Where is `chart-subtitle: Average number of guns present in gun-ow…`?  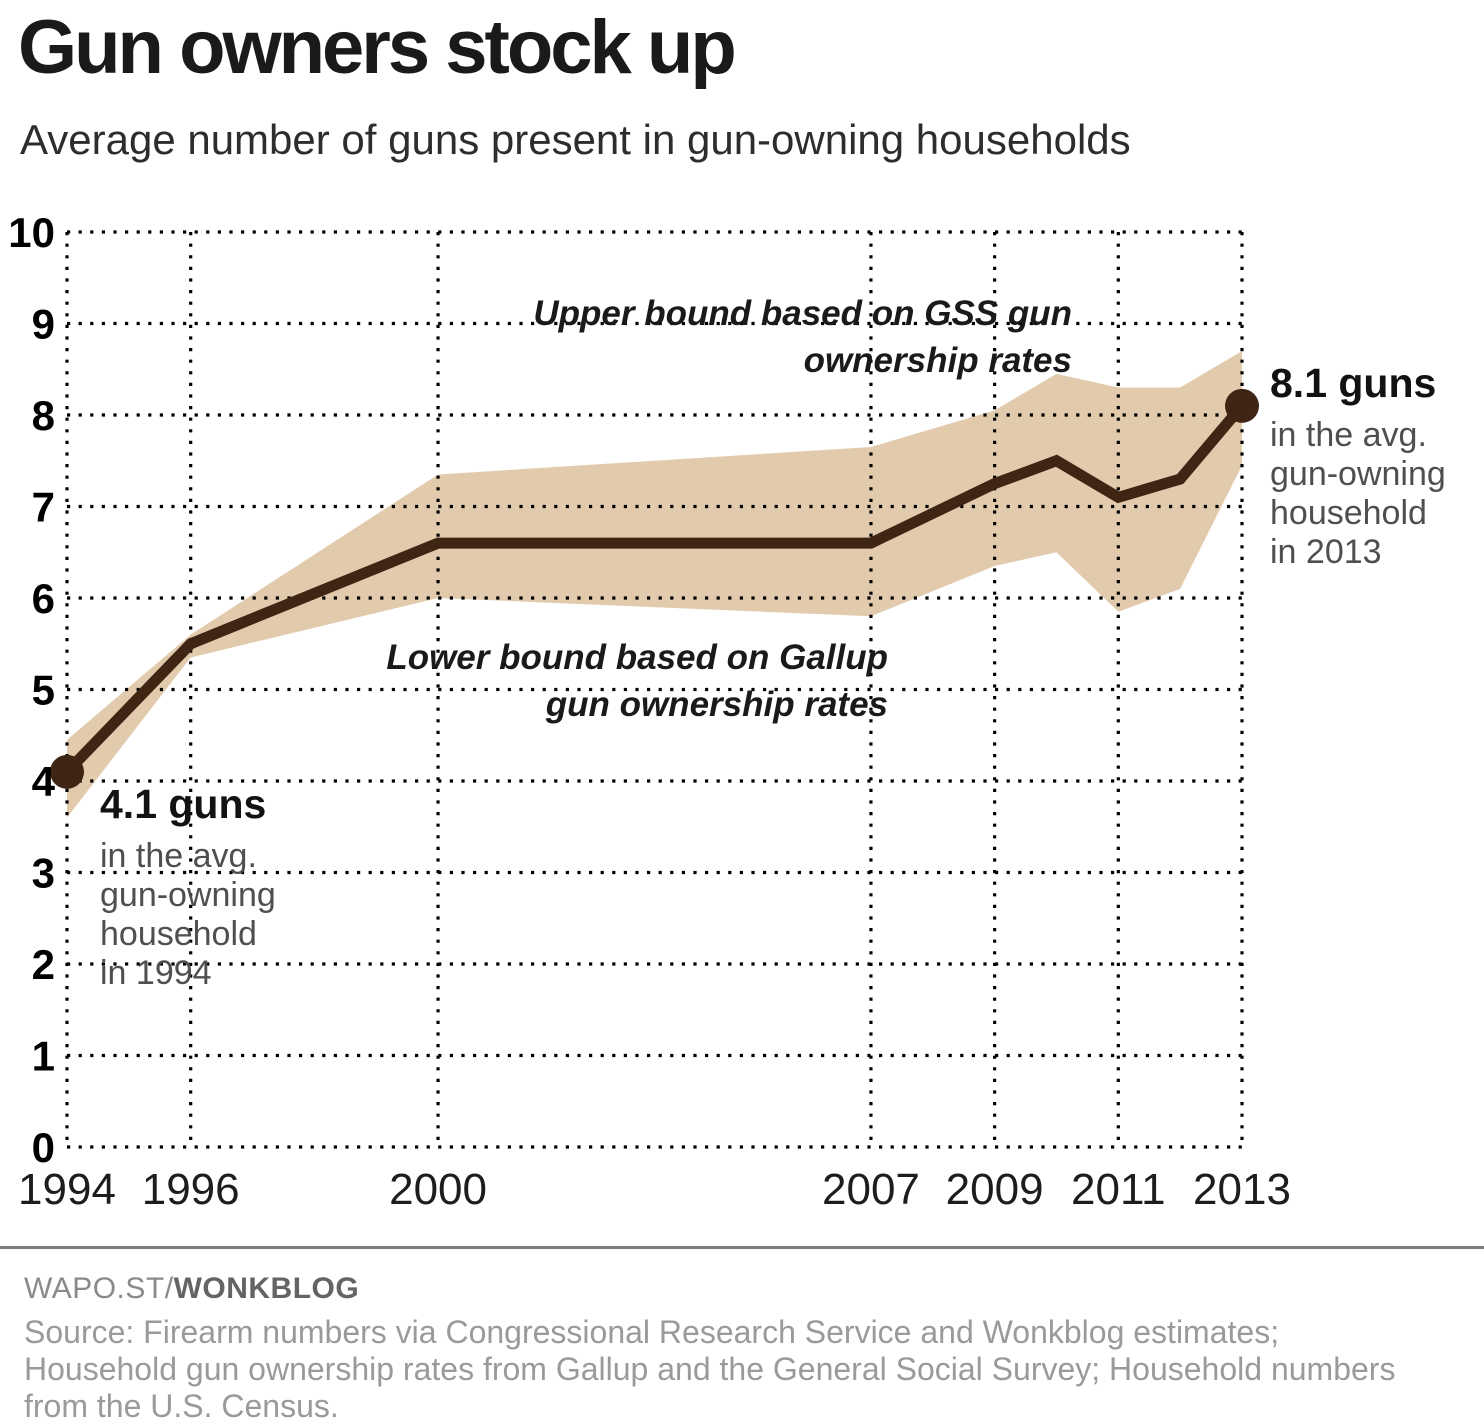 chart-subtitle: Average number of guns present in gun-ow… is located at coordinates (575, 139).